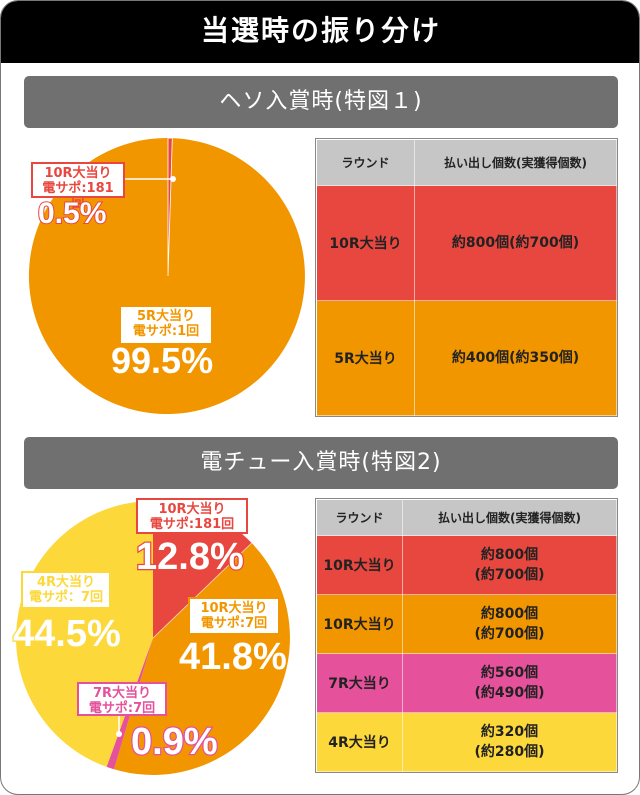 The width and height of the screenshot is (640, 795). Describe the element at coordinates (166, 325) in the screenshot. I see `pie1-label-5r: 5R大当り 電サポ:1回` at that location.